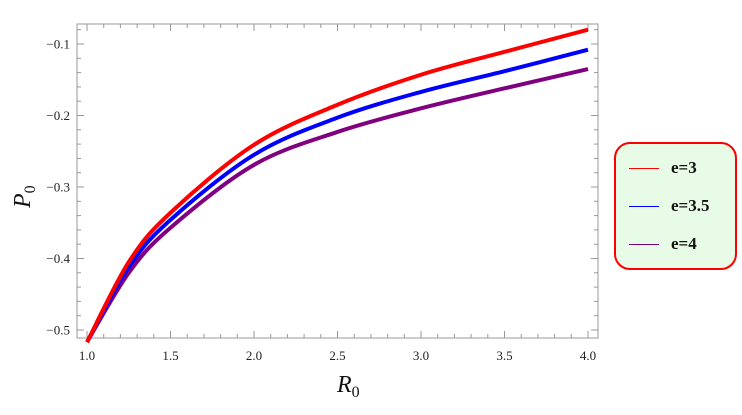  What do you see at coordinates (58, 330) in the screenshot?
I see `y-tick-label: −0.5` at bounding box center [58, 330].